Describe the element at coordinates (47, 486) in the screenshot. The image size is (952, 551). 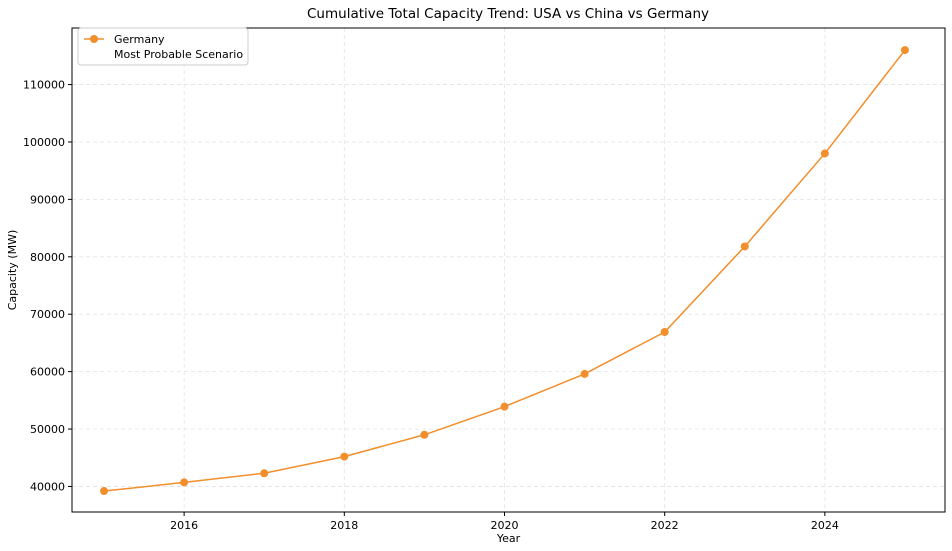
I see `y-tick-label: 40000` at that location.